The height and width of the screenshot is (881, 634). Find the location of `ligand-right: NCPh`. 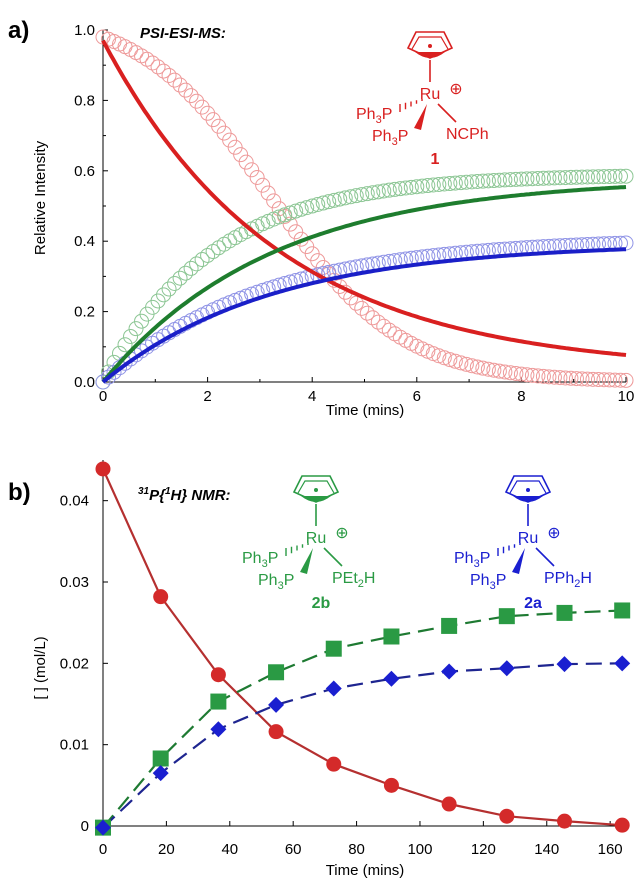

ligand-right: NCPh is located at coordinates (467, 134).